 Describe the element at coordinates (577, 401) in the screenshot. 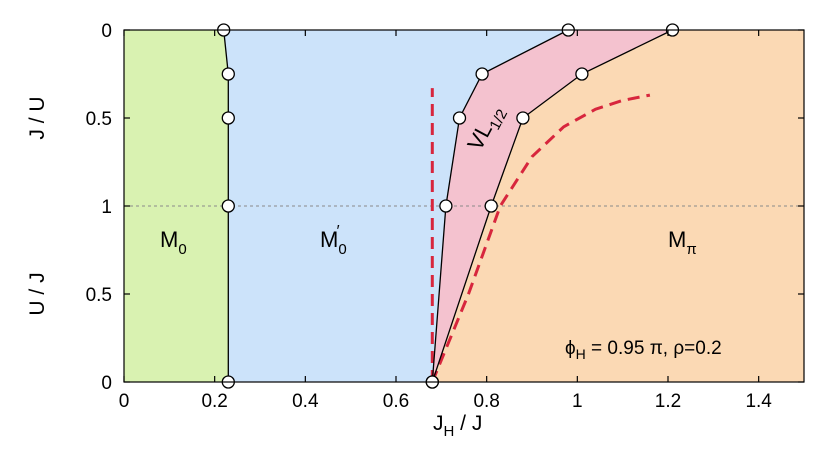

I see `x-tick-label: 1` at that location.